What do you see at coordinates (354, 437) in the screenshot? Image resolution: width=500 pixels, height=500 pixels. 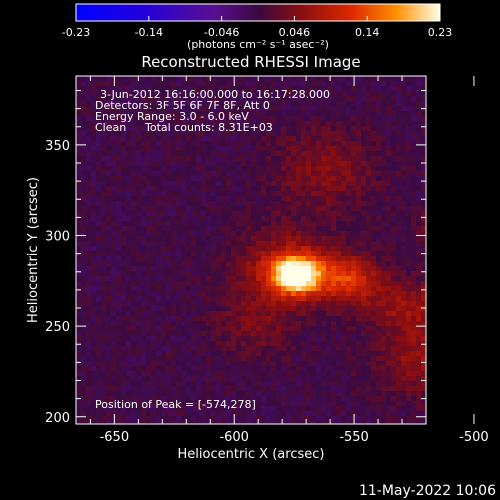 I see `x-tick-label: -550` at bounding box center [354, 437].